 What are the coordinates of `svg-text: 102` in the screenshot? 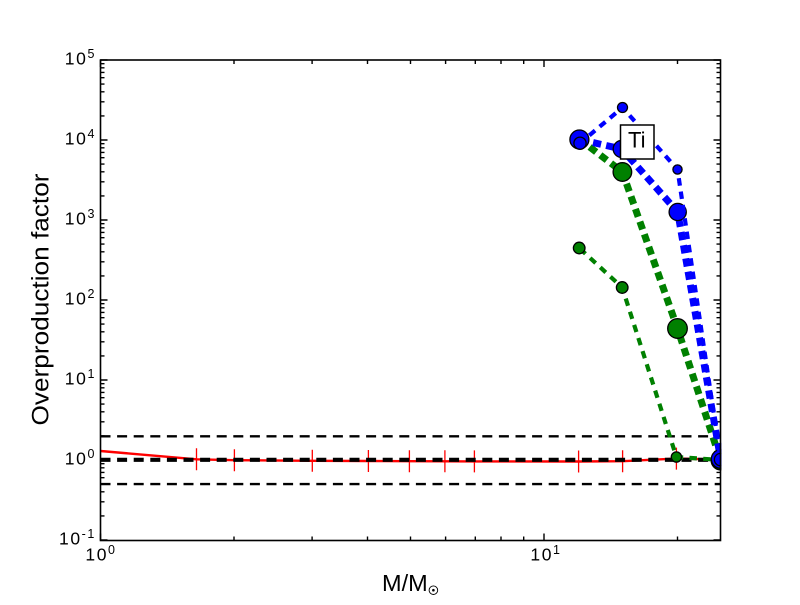 It's located at (80, 298).